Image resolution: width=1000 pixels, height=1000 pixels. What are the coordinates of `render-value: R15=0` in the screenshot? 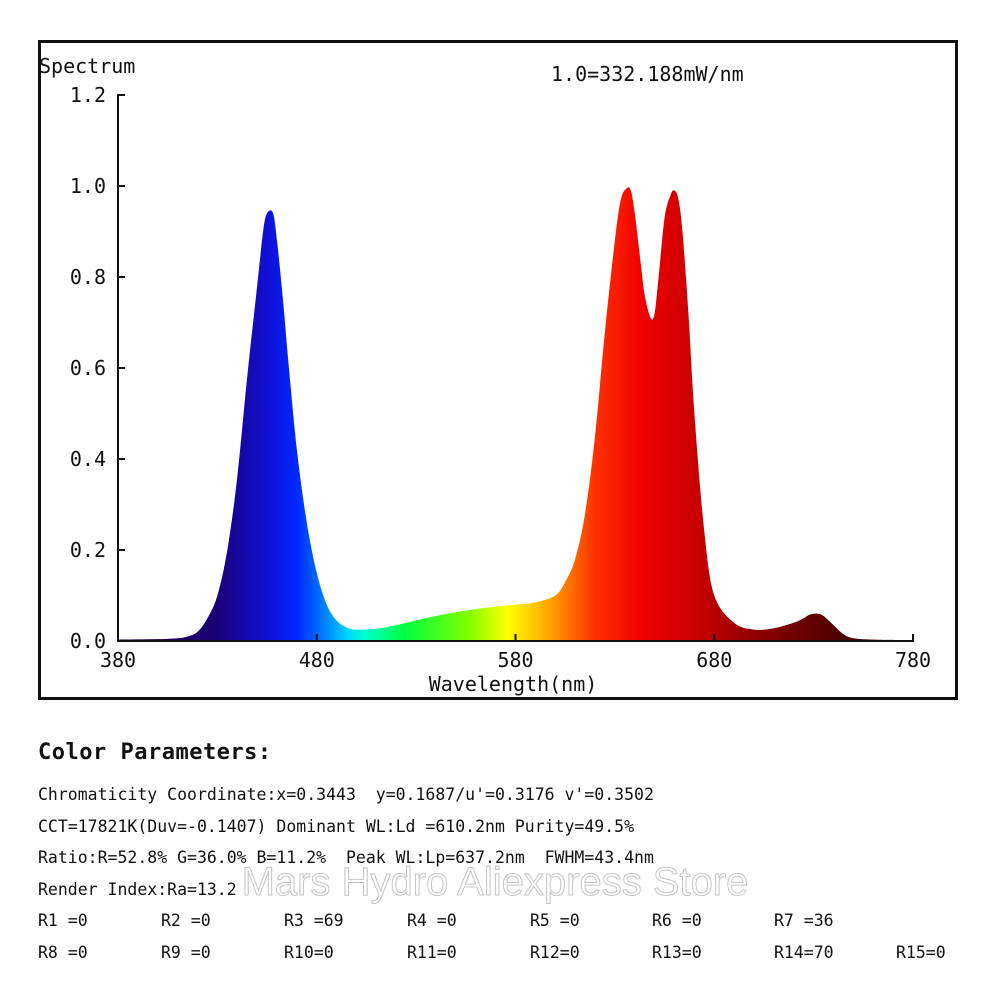 It's located at (921, 952).